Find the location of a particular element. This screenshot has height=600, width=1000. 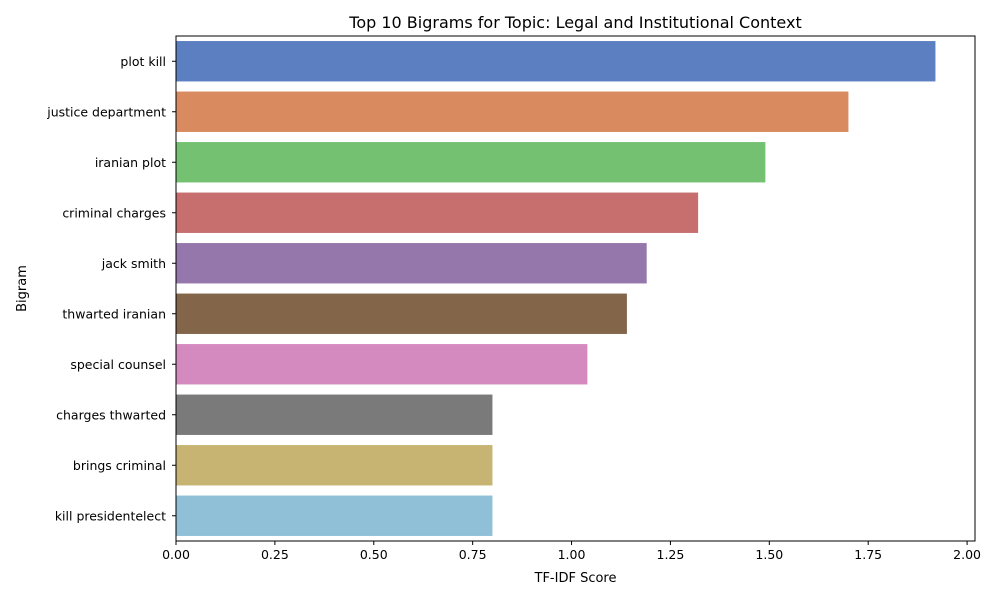

y-tick-label: justice department is located at coordinates (106, 111).